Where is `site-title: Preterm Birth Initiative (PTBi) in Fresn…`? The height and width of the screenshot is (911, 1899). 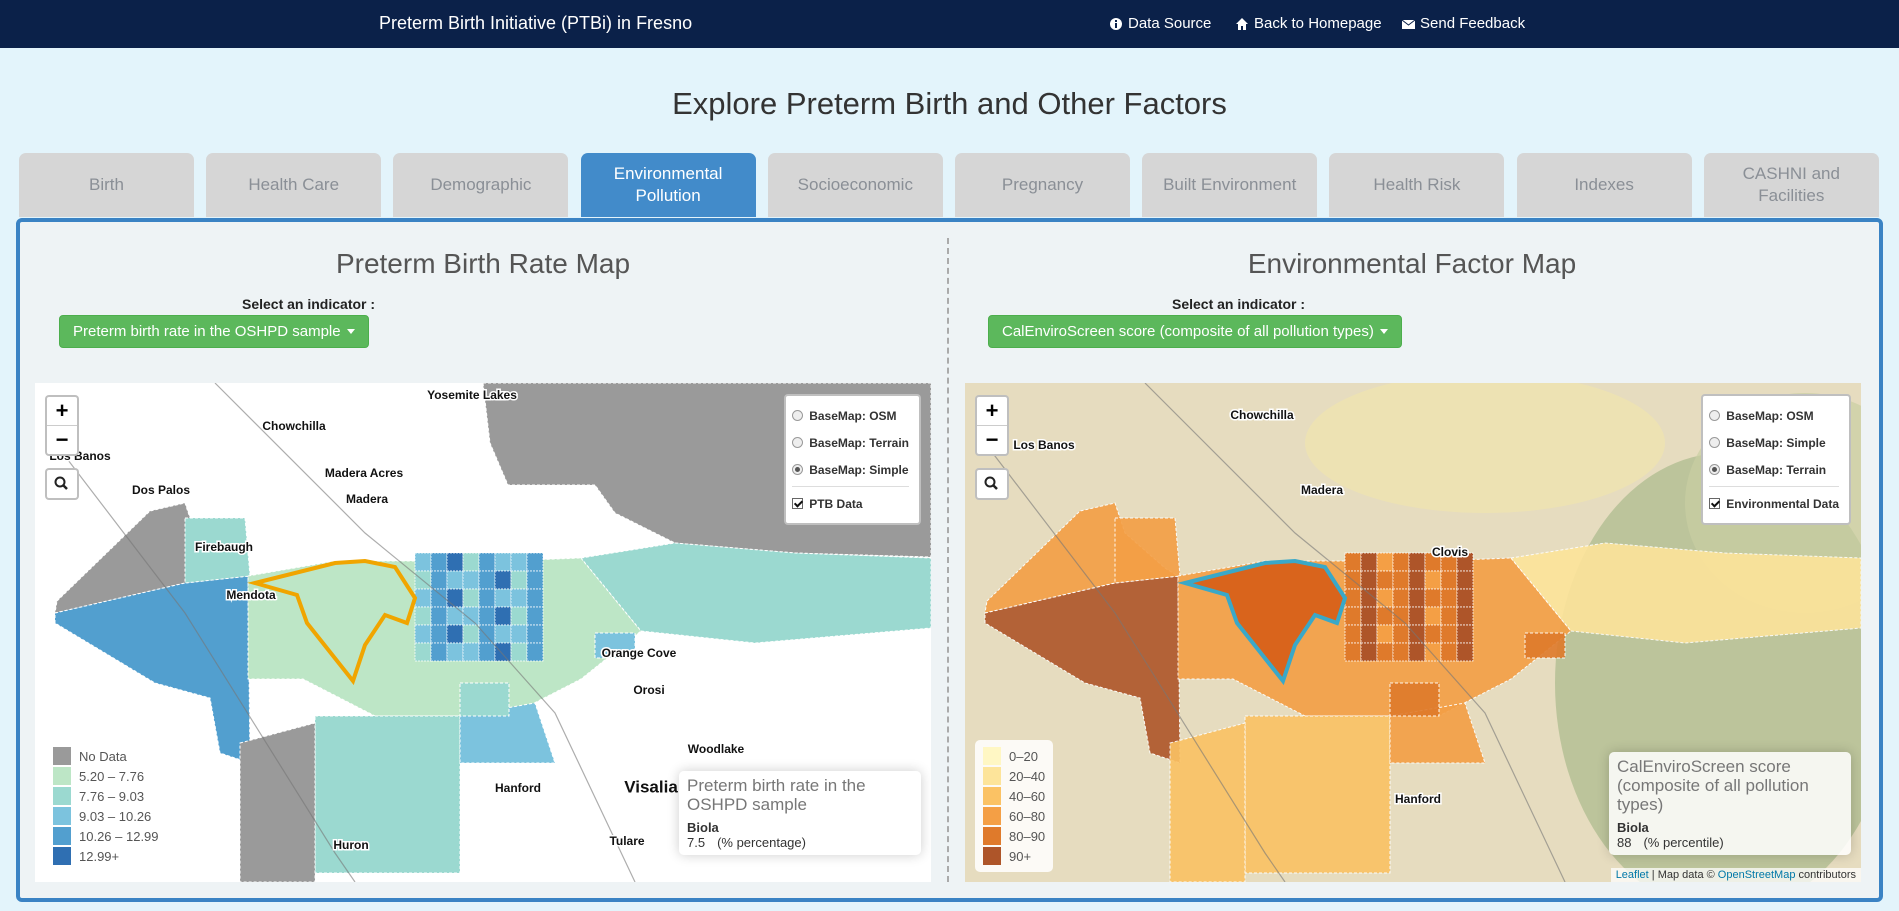
site-title: Preterm Birth Initiative (PTBi) in Fresn… is located at coordinates (536, 23).